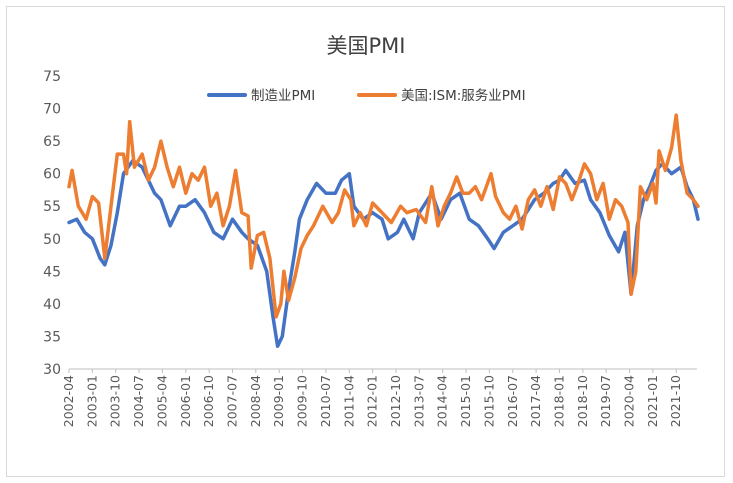 Image resolution: width=733 pixels, height=483 pixels. What do you see at coordinates (418, 401) in the screenshot?
I see `x-tick-label: 2013-07` at bounding box center [418, 401].